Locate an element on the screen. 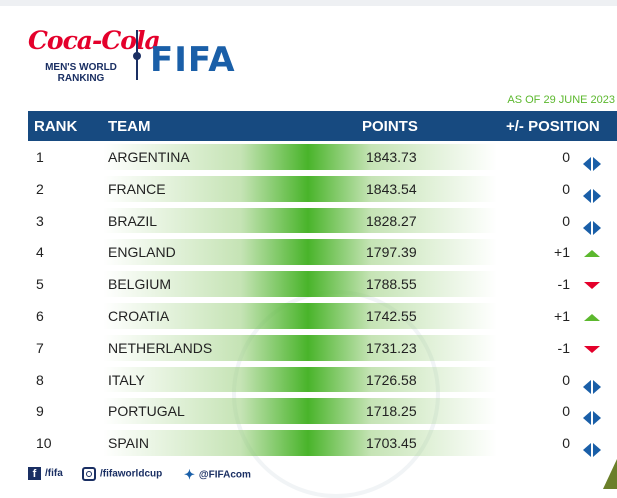  points-cell: 1703.45 is located at coordinates (391, 443).